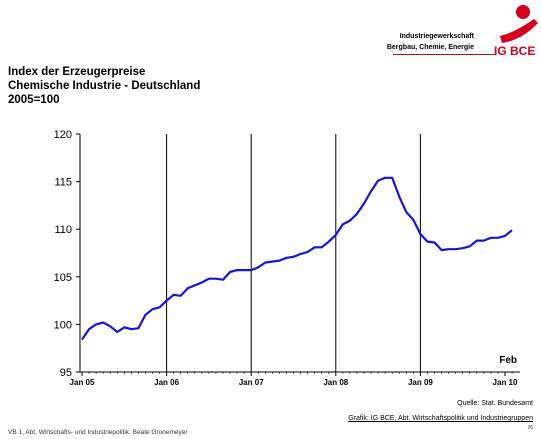 Image resolution: width=541 pixels, height=439 pixels. What do you see at coordinates (63, 278) in the screenshot?
I see `y-tick-label: 105` at bounding box center [63, 278].